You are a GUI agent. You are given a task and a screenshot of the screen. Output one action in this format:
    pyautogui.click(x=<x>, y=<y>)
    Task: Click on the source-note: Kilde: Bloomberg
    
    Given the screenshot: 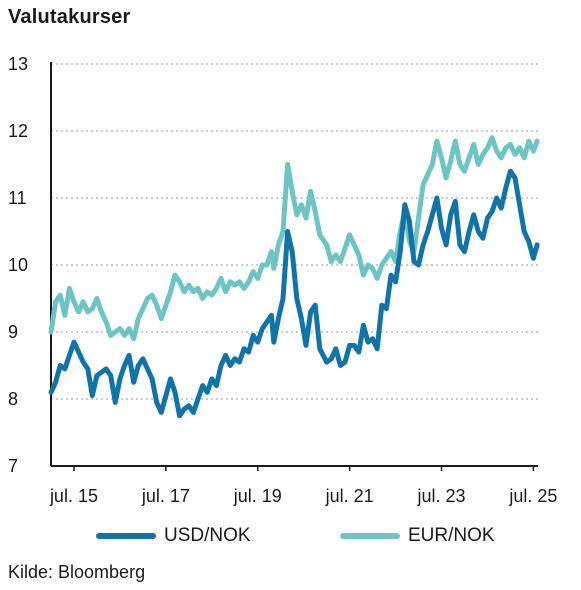 What is the action you would take?
    pyautogui.click(x=77, y=572)
    